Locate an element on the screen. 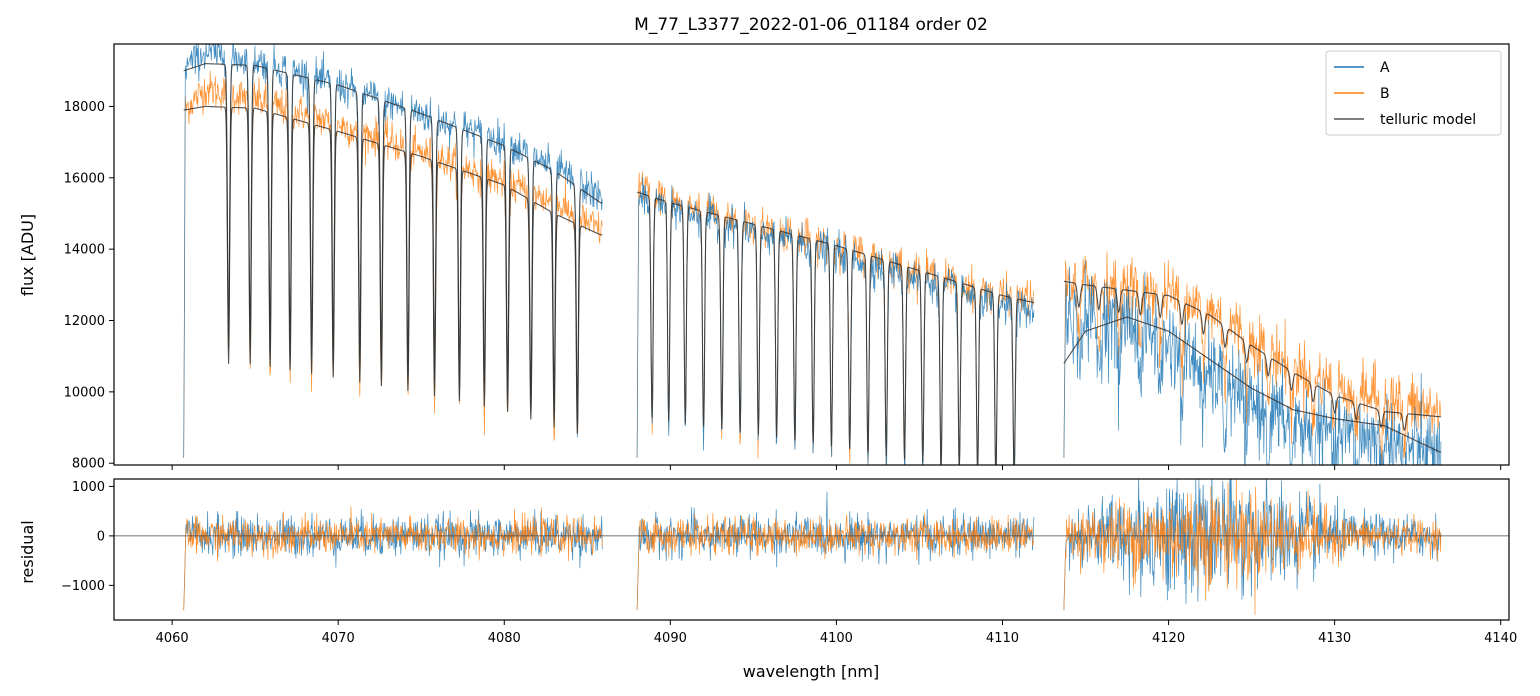 The width and height of the screenshot is (1540, 696). x-tick-label: 4090 is located at coordinates (670, 638).